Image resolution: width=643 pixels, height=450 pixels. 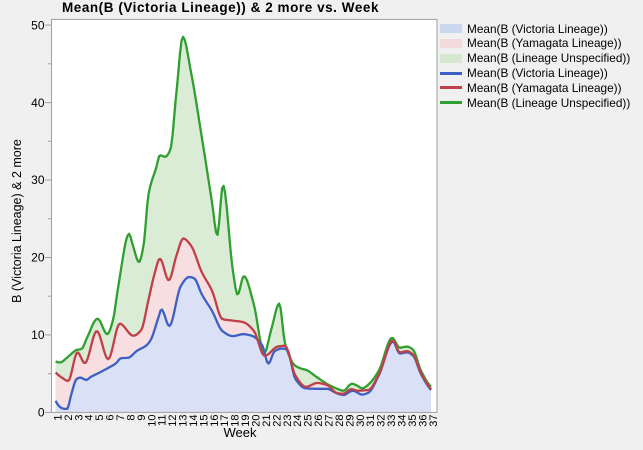 What do you see at coordinates (69, 418) in the screenshot?
I see `svg-text: 2` at bounding box center [69, 418].